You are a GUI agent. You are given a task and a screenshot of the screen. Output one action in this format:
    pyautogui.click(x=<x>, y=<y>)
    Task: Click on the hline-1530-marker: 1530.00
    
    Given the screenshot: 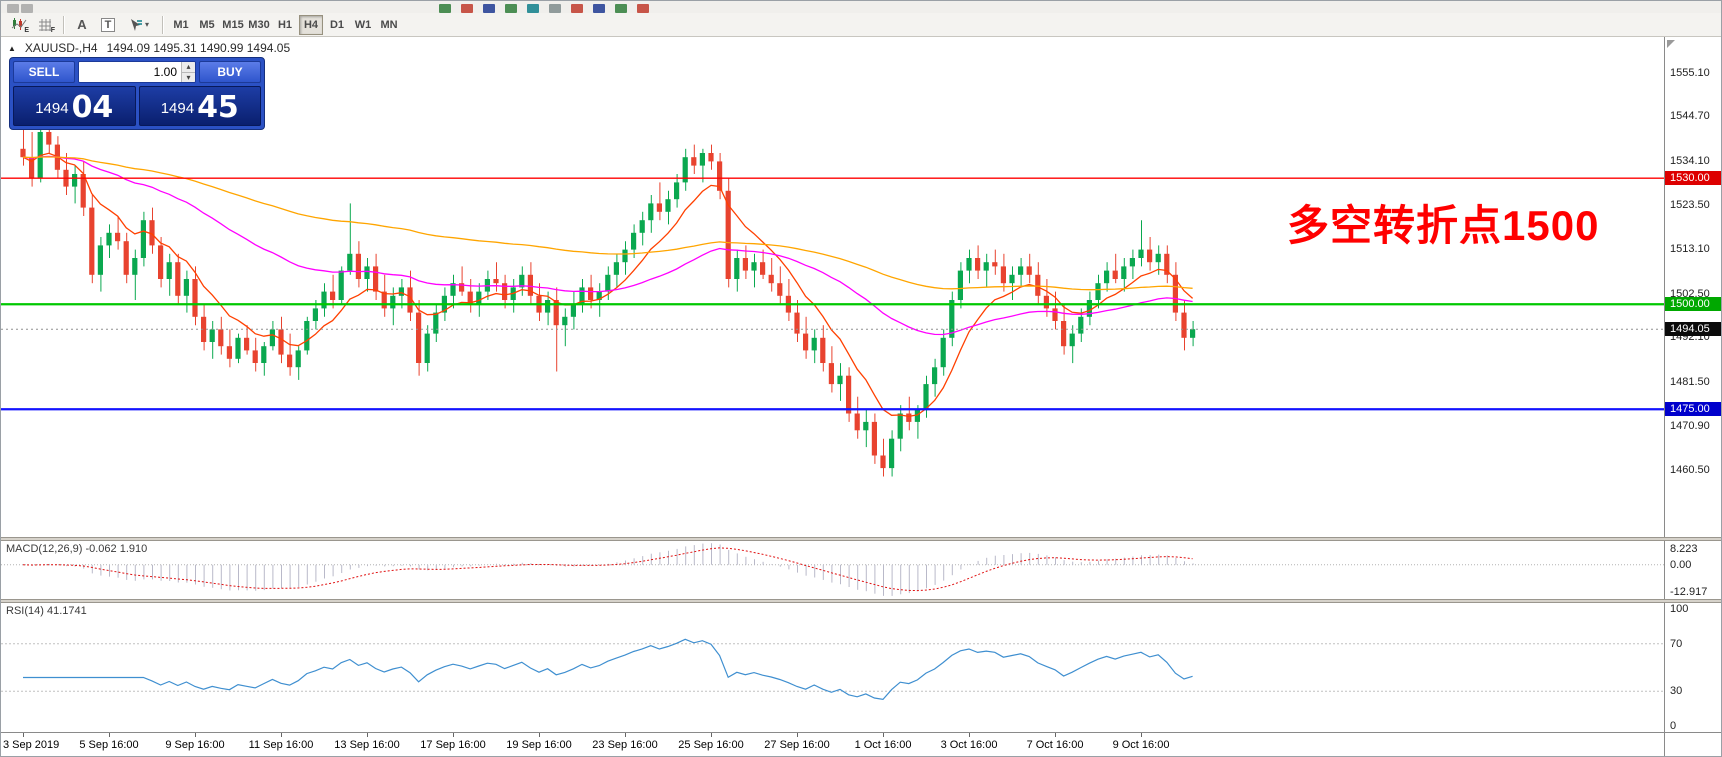 What is the action you would take?
    pyautogui.click(x=1693, y=178)
    